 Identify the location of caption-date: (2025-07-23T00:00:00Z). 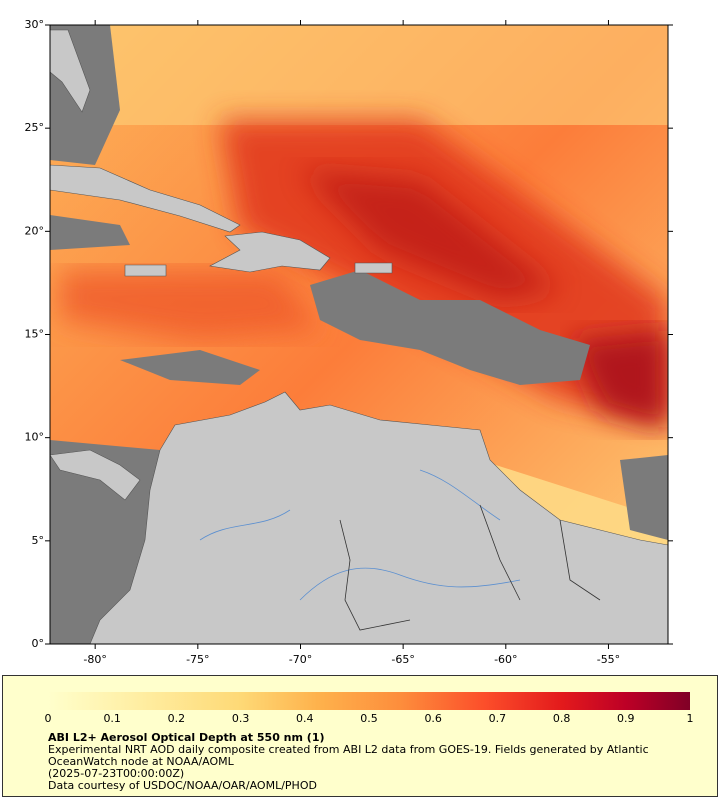
(116, 773).